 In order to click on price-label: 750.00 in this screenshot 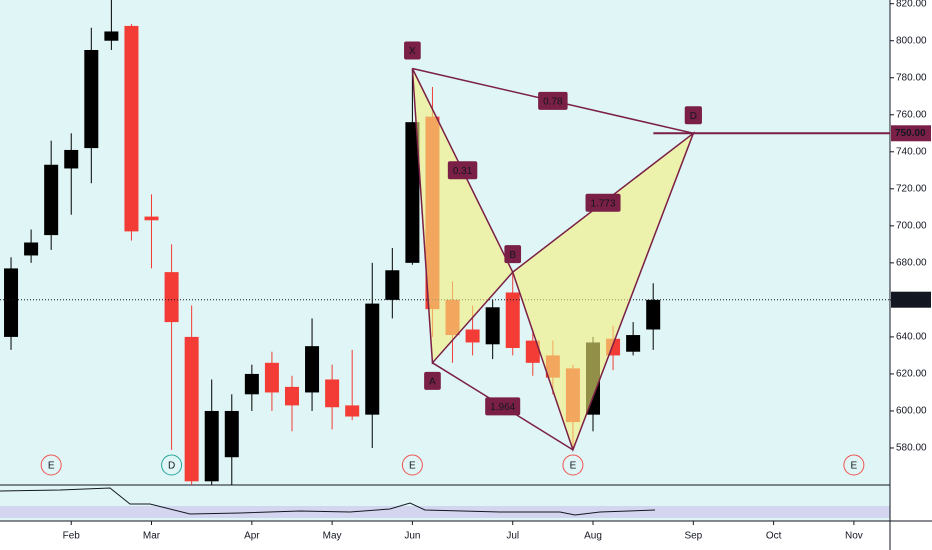, I will do `click(910, 133)`.